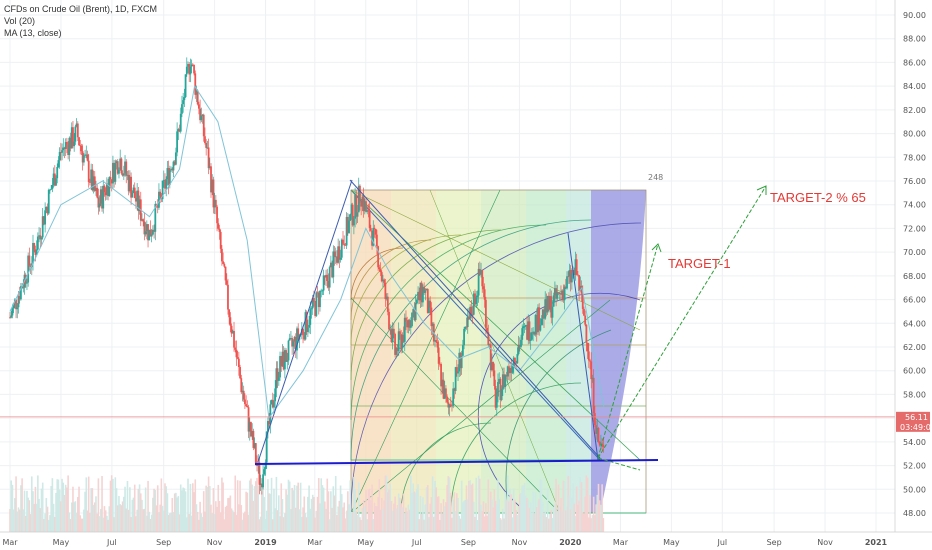 Image resolution: width=932 pixels, height=550 pixels. I want to click on ma-indicator-label: MA (13, close), so click(33, 33).